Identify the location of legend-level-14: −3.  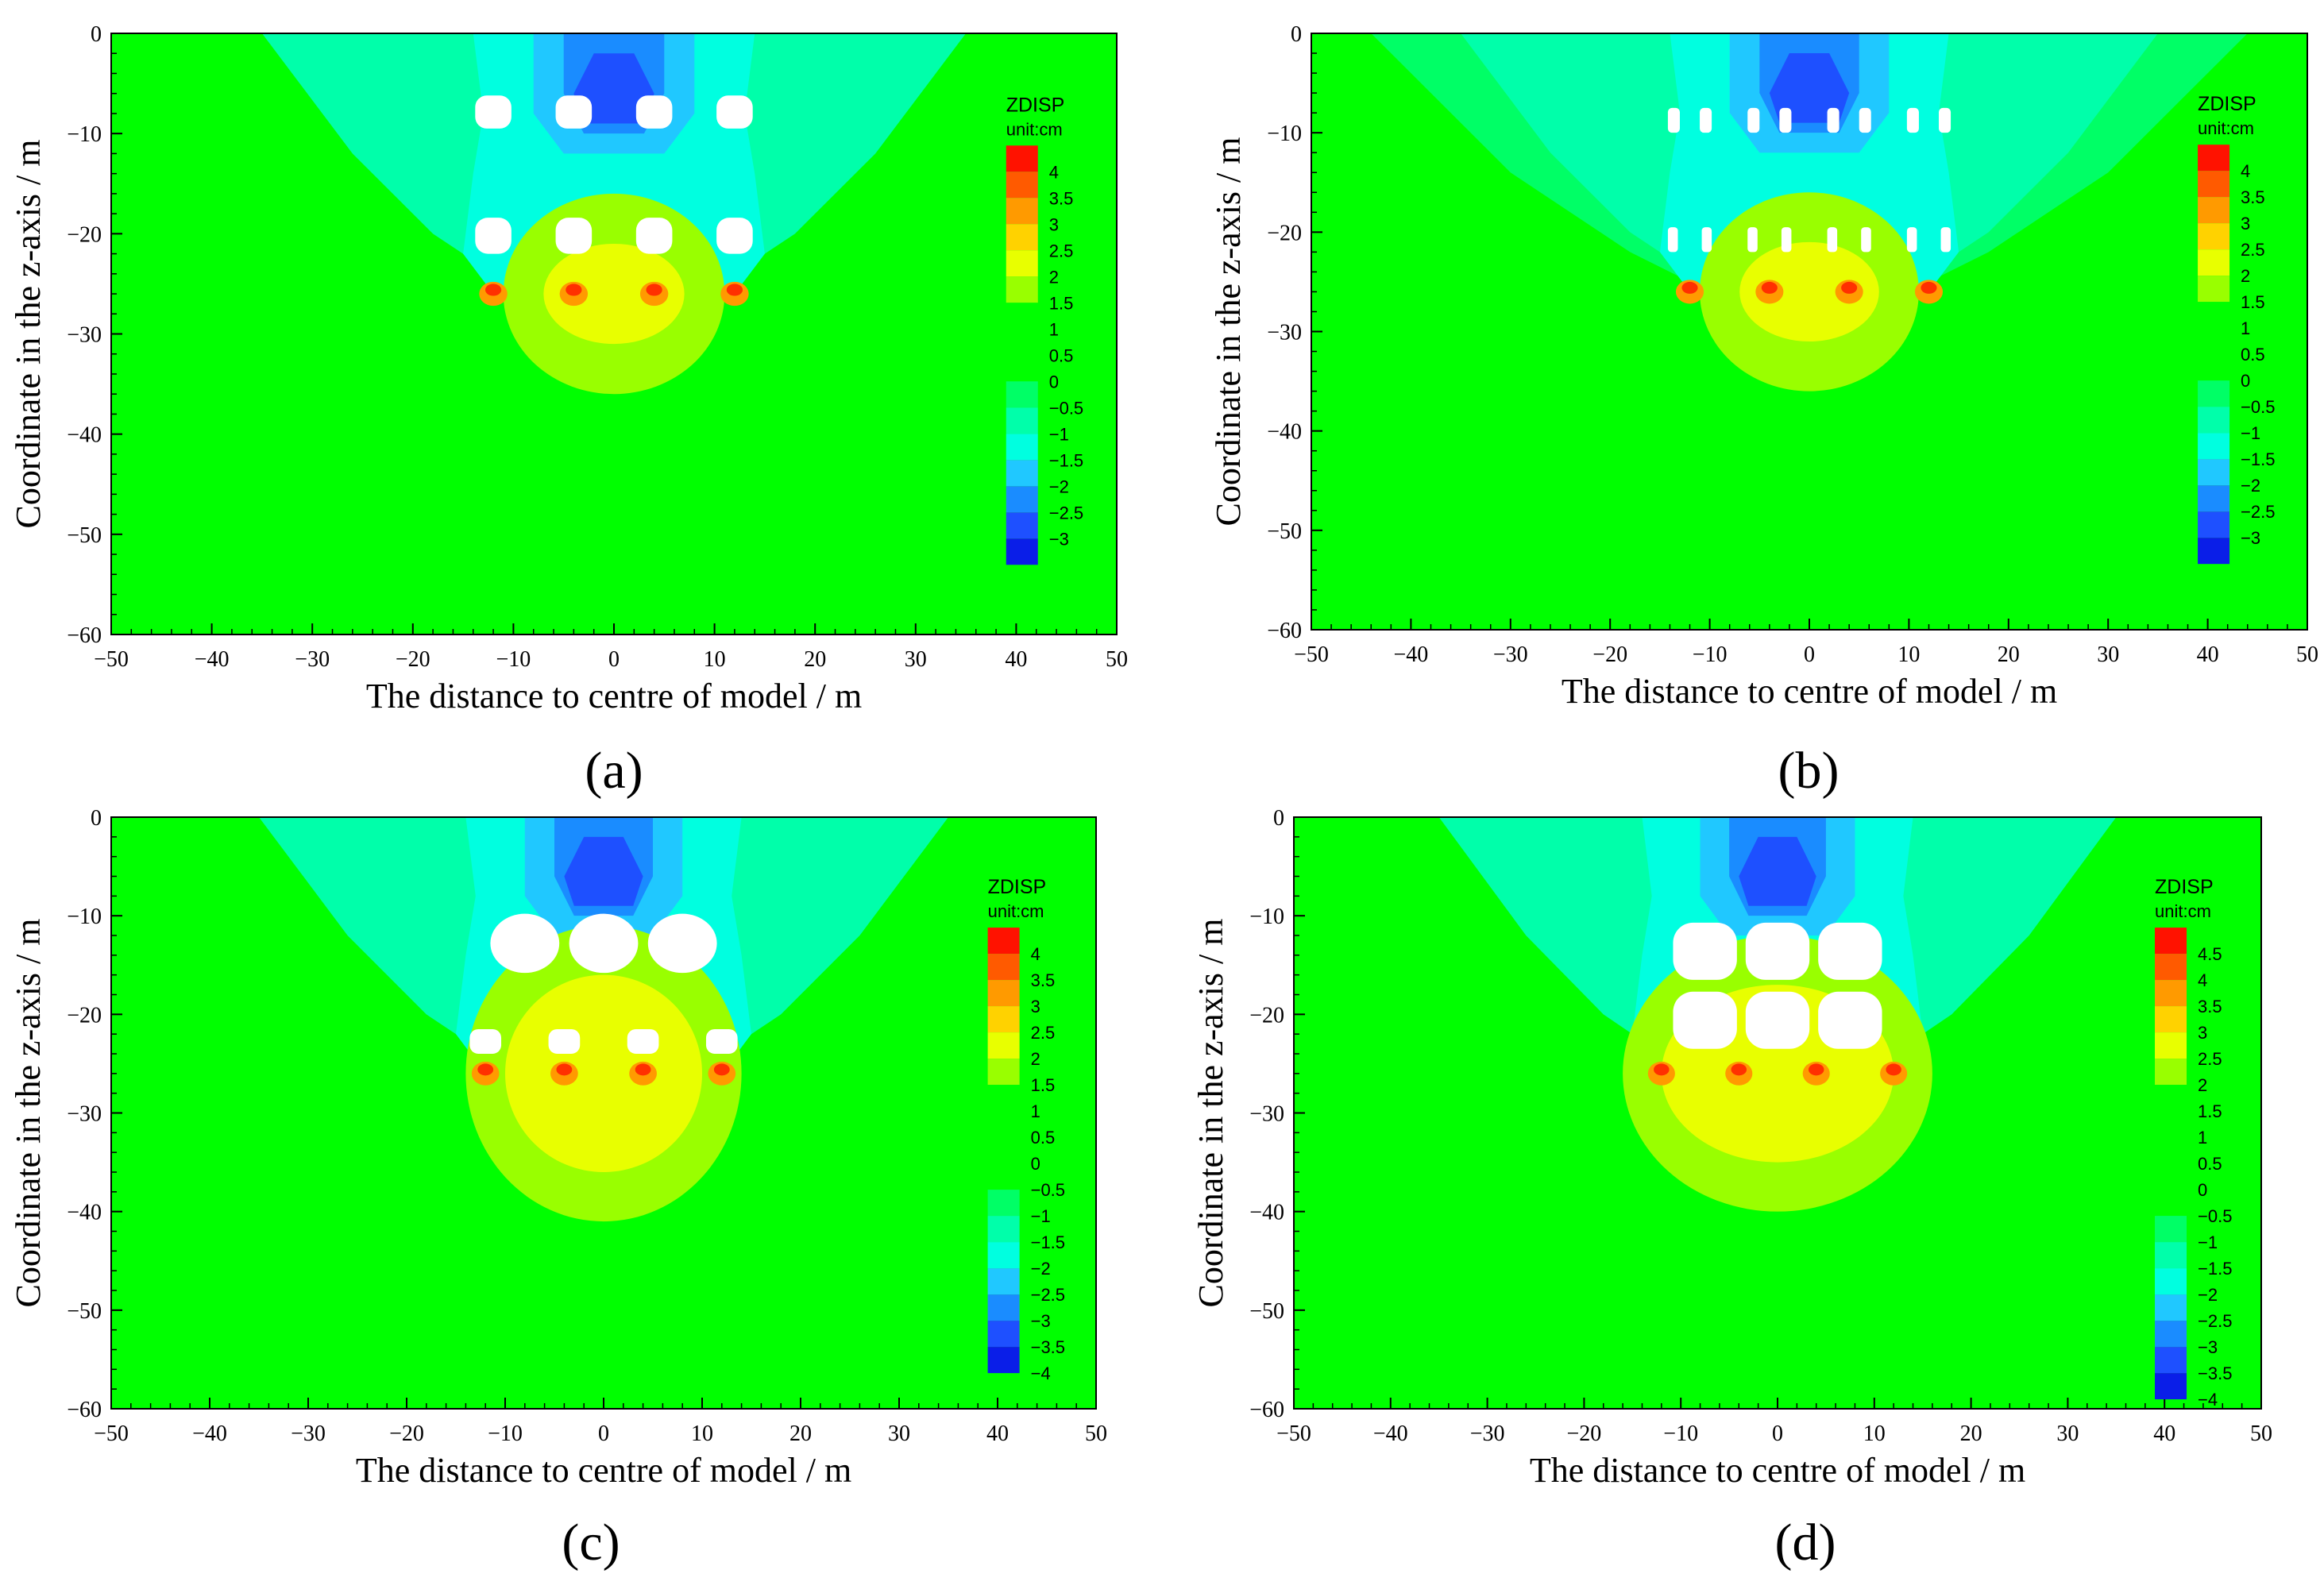
(1041, 1321).